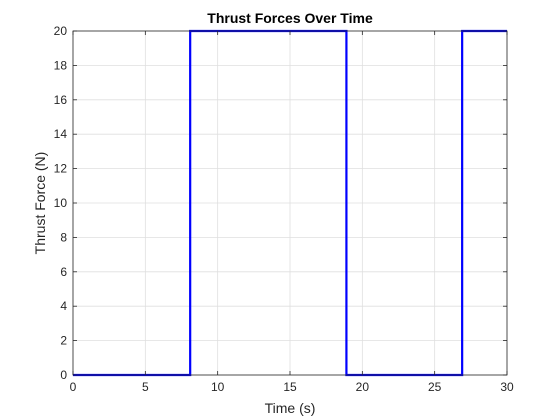 This screenshot has width=560, height=420. I want to click on y-tick-label: 2, so click(63, 341).